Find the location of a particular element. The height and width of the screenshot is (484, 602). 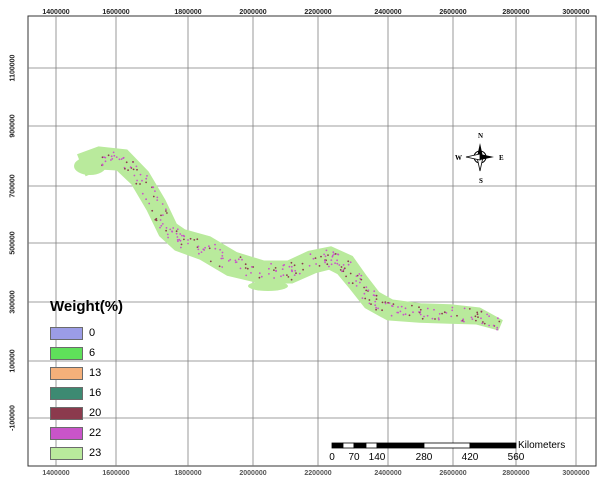

legend-item: 16 is located at coordinates (86, 393).